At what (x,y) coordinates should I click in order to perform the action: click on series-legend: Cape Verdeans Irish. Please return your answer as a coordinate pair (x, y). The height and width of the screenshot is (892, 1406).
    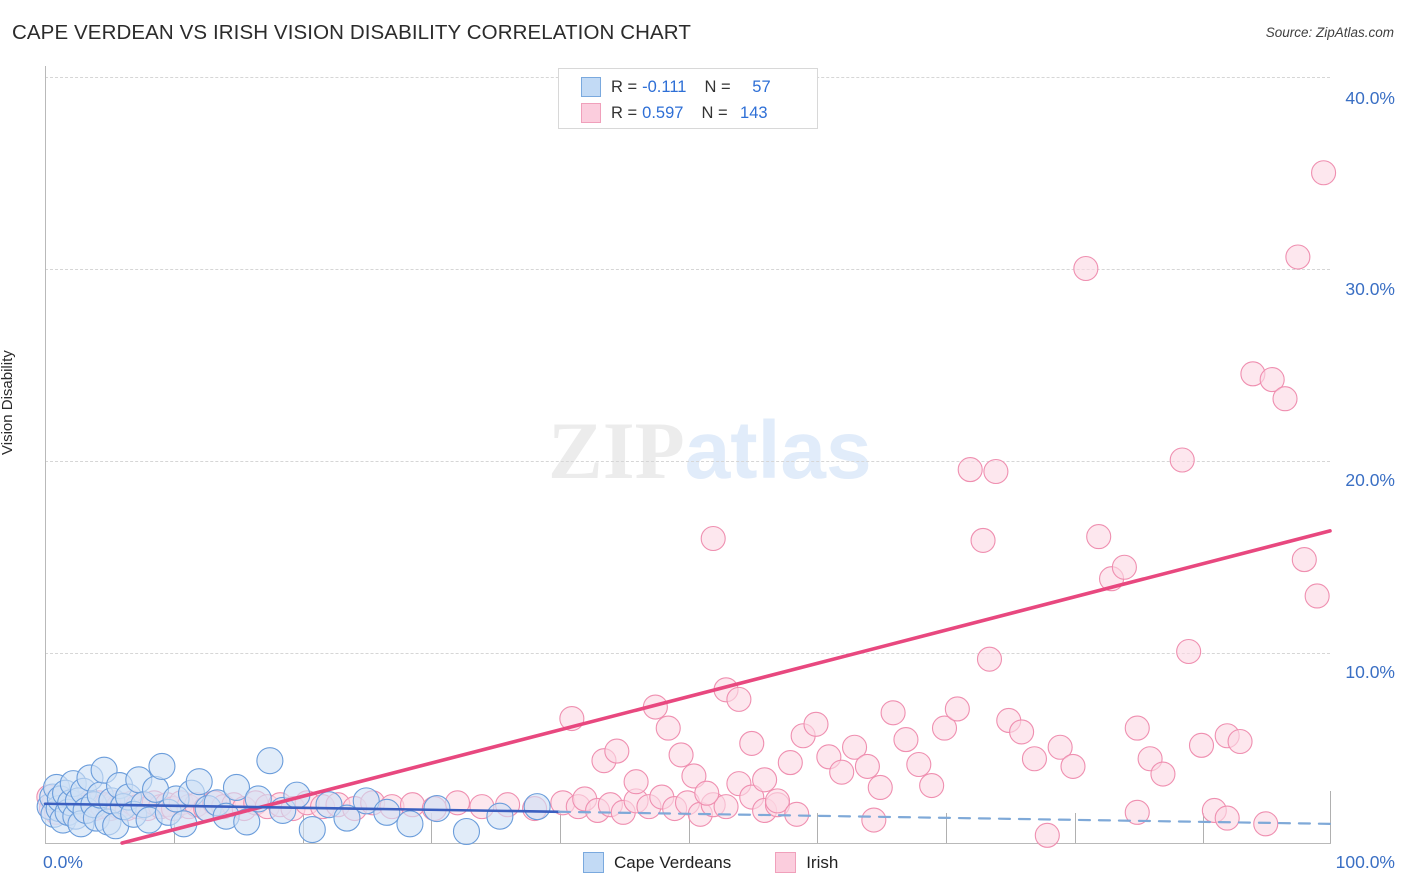
    Looking at the image, I should click on (710, 862).